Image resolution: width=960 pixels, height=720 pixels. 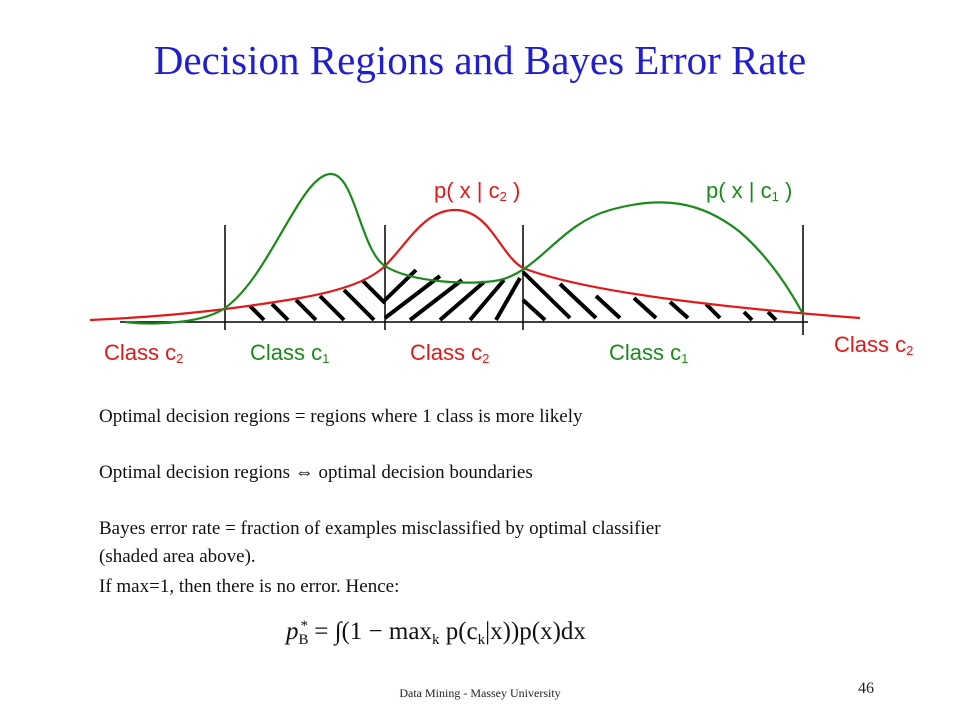 What do you see at coordinates (475, 265) in the screenshot?
I see `curve-p-x-c2` at bounding box center [475, 265].